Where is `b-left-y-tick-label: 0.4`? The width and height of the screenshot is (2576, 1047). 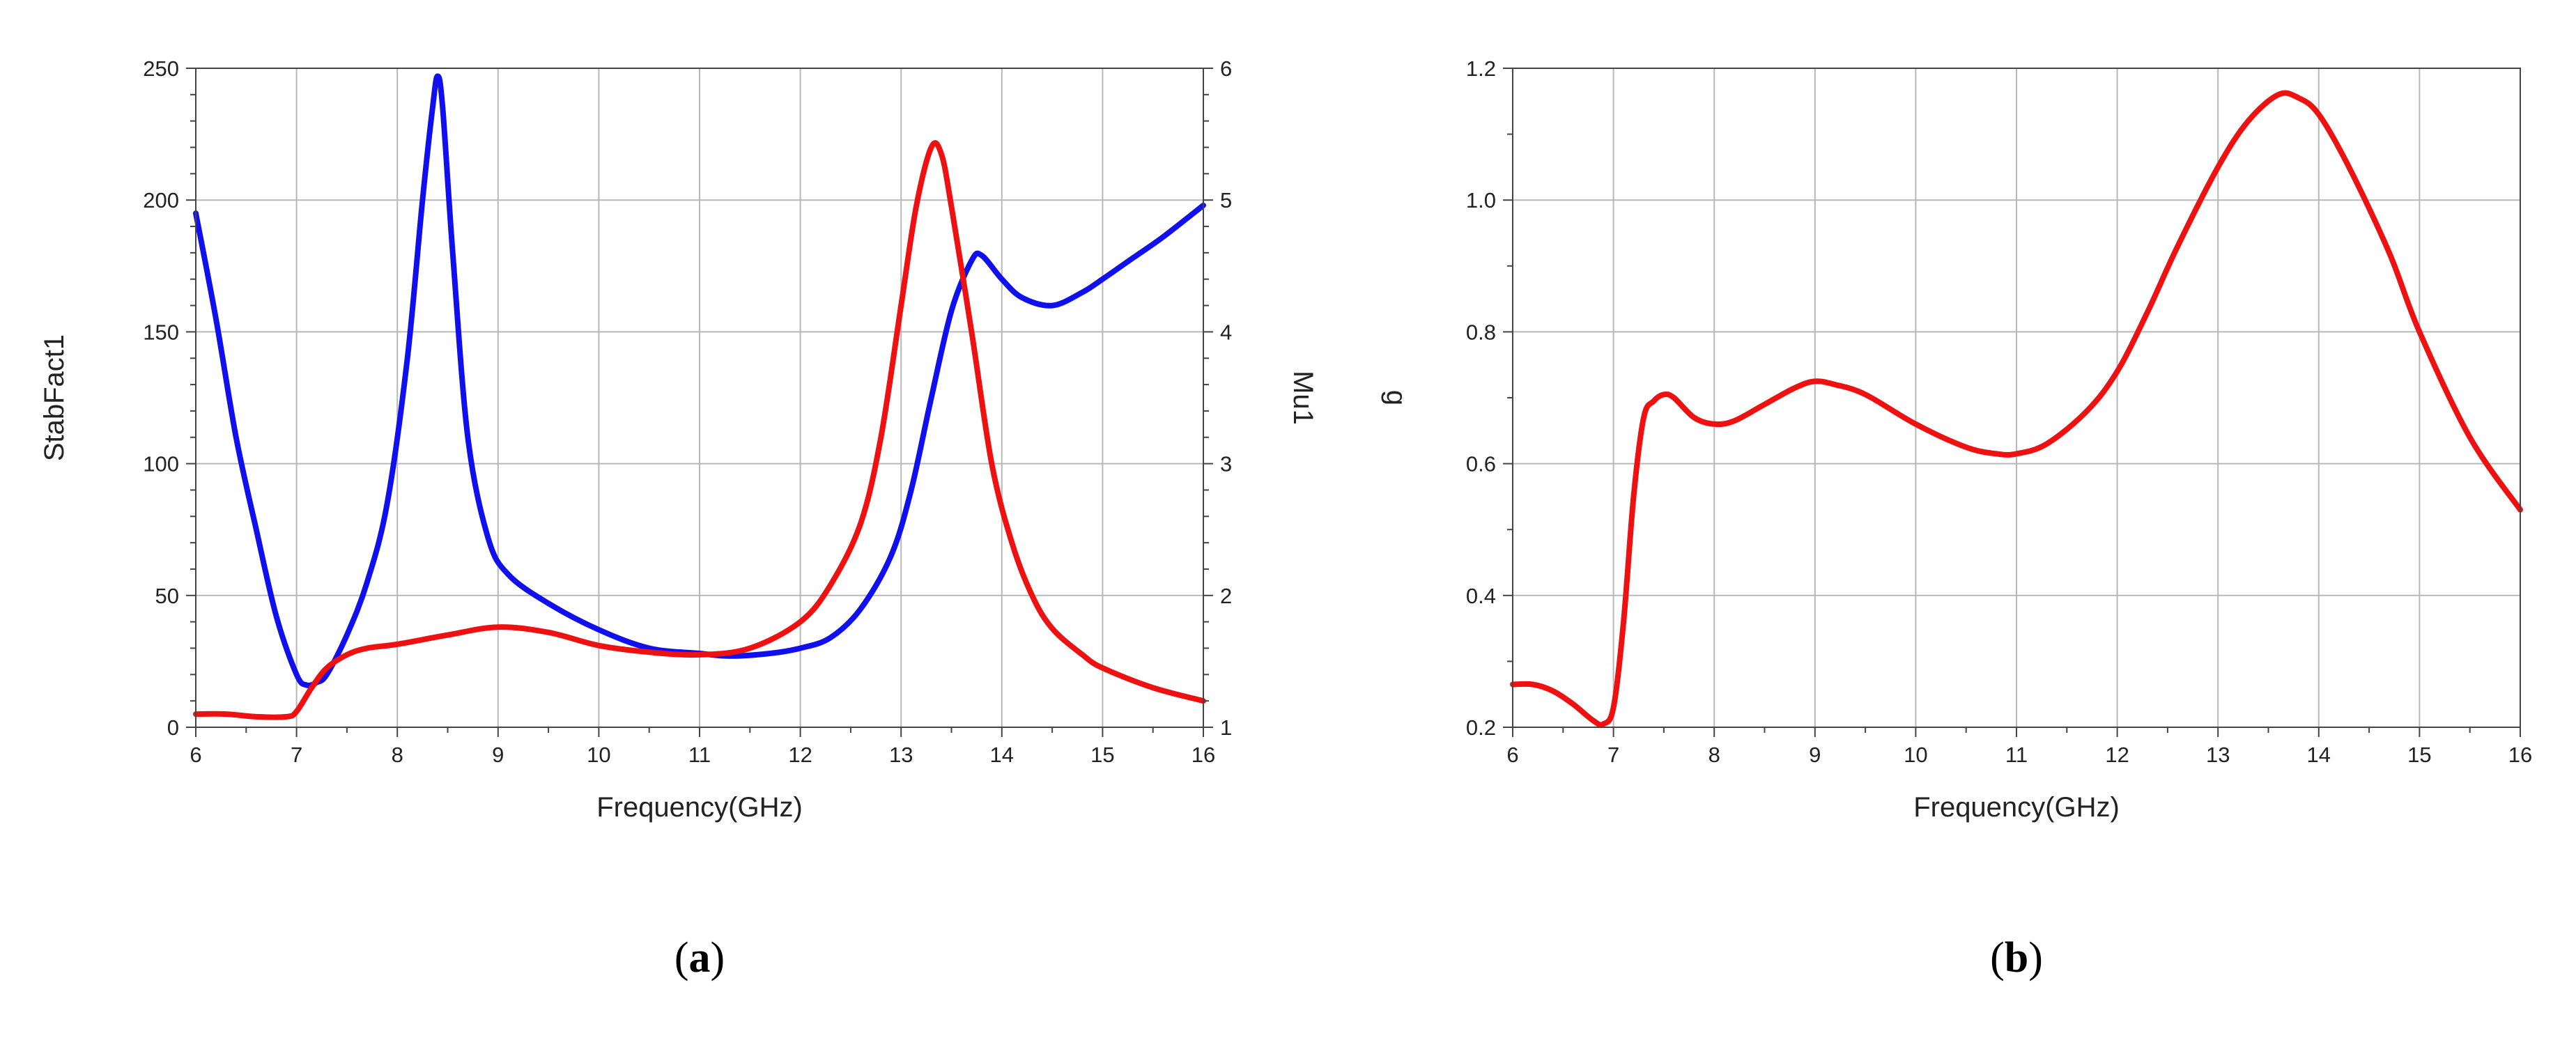
b-left-y-tick-label: 0.4 is located at coordinates (1481, 596).